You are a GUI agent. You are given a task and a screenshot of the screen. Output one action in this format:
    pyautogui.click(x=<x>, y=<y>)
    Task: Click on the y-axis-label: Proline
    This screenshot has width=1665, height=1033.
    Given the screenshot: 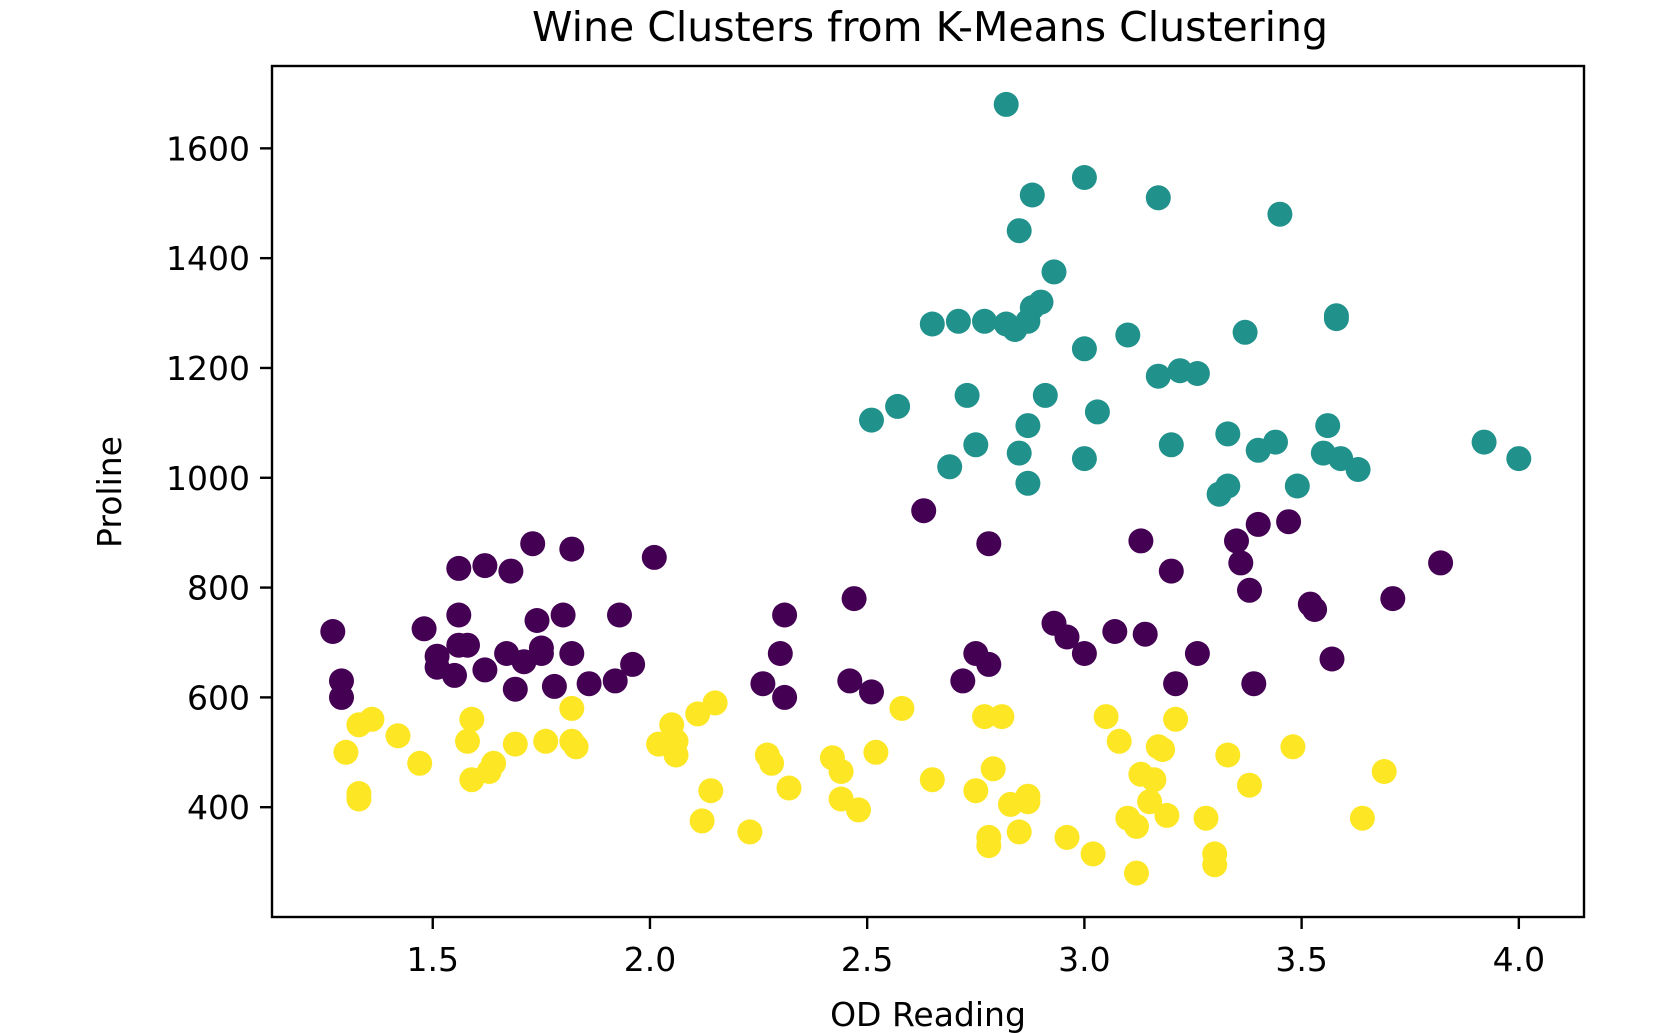 What is the action you would take?
    pyautogui.click(x=109, y=492)
    